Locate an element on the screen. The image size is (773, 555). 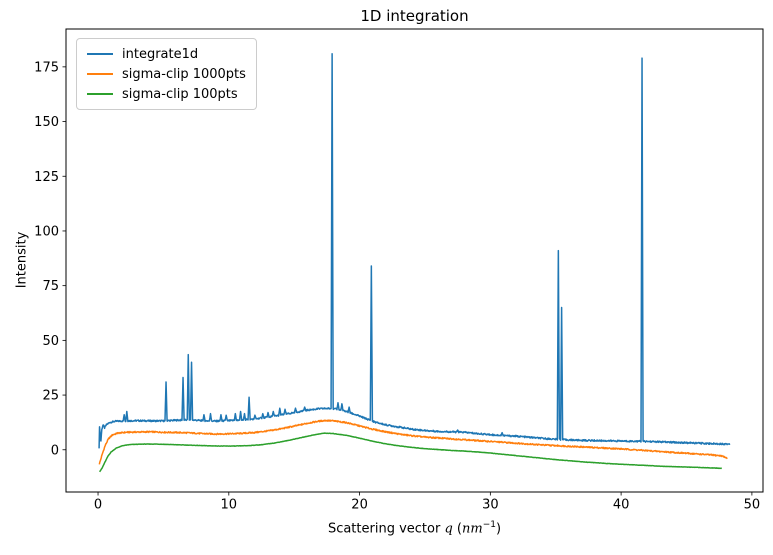
y-tick-label: 150 is located at coordinates (46, 122).